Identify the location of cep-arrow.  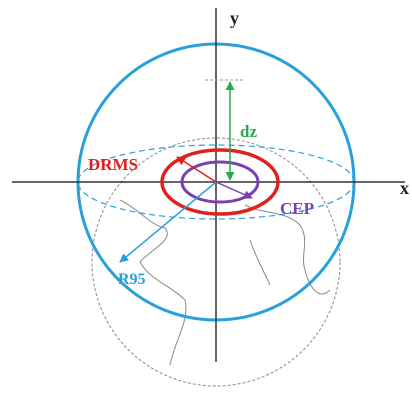
(234, 190).